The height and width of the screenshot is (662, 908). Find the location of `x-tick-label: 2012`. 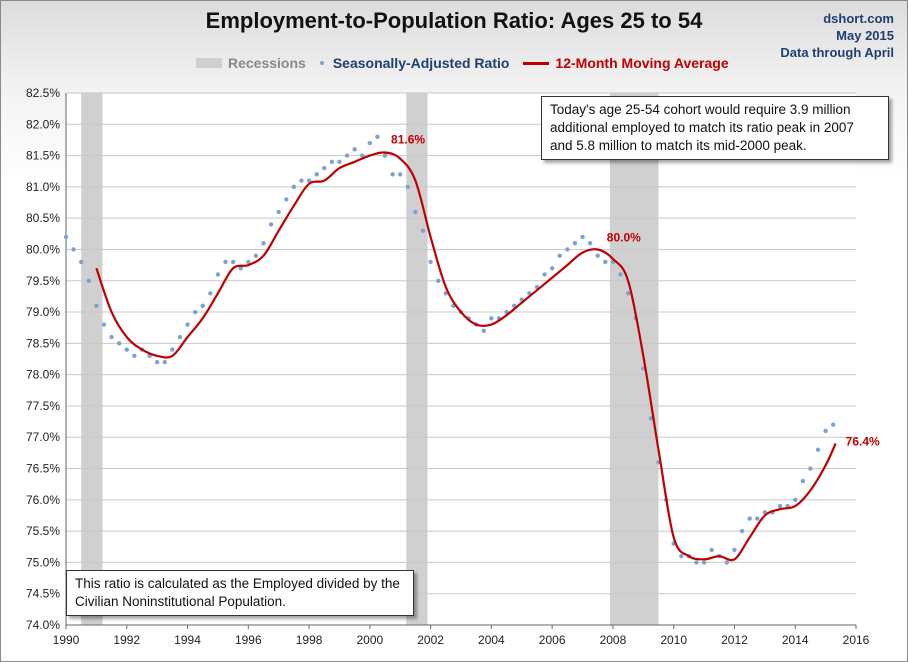

x-tick-label: 2012 is located at coordinates (734, 640).